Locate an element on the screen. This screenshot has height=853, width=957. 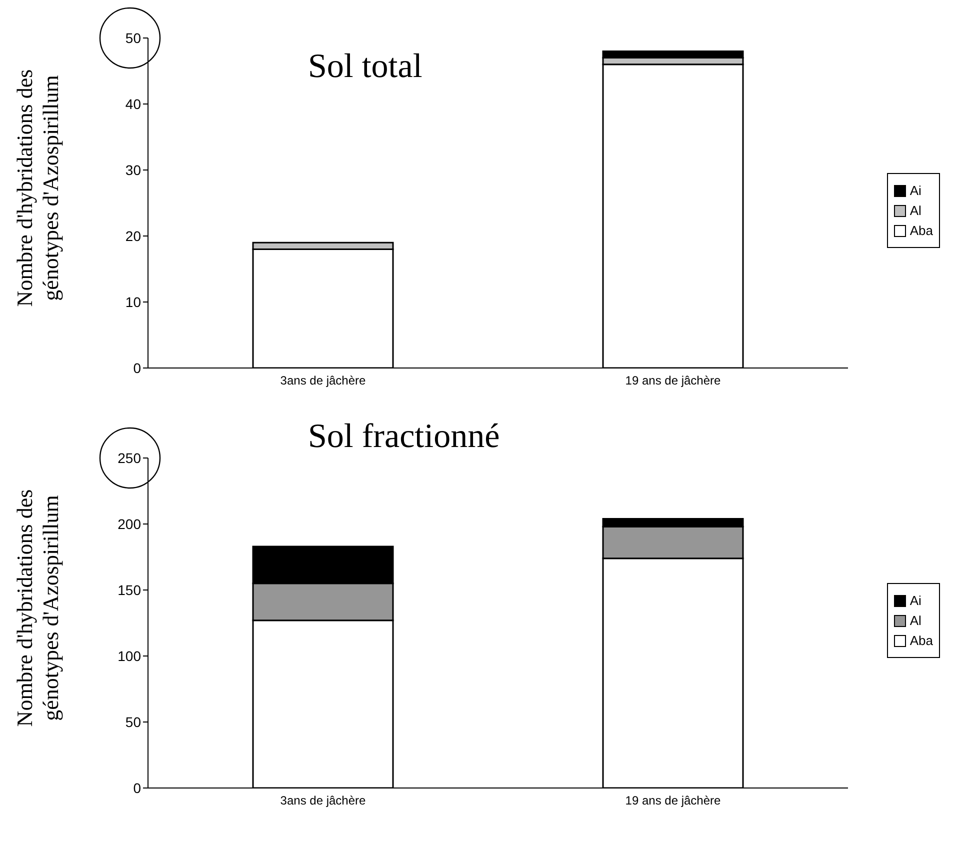
y-tick-label: 100 is located at coordinates (130, 656).